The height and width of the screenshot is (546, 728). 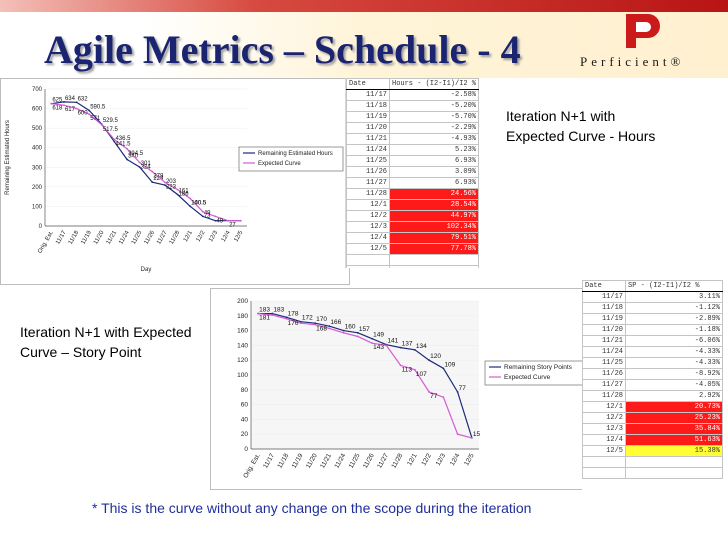 I want to click on hours-table-row: 11/26 3.09%, so click(x=413, y=172).